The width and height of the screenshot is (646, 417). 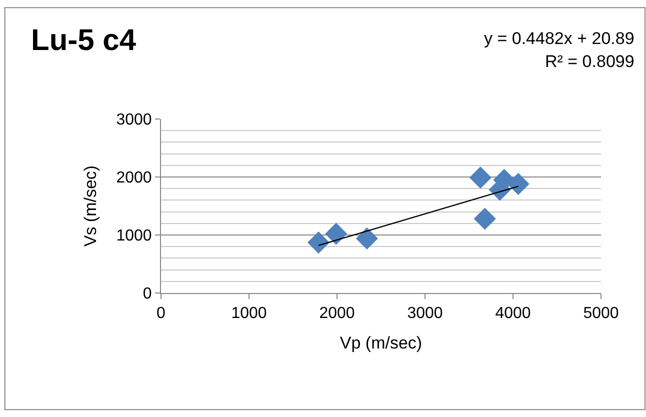 I want to click on x-tick-label: 3000, so click(x=425, y=313).